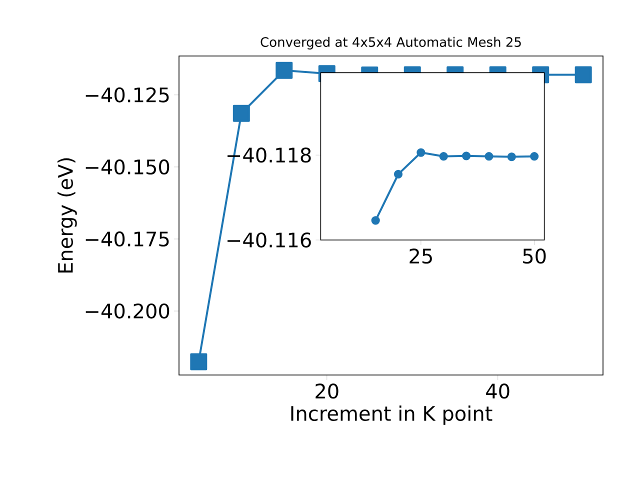 Image resolution: width=640 pixels, height=480 pixels. Describe the element at coordinates (269, 240) in the screenshot. I see `y-tick-label: −40.116` at that location.